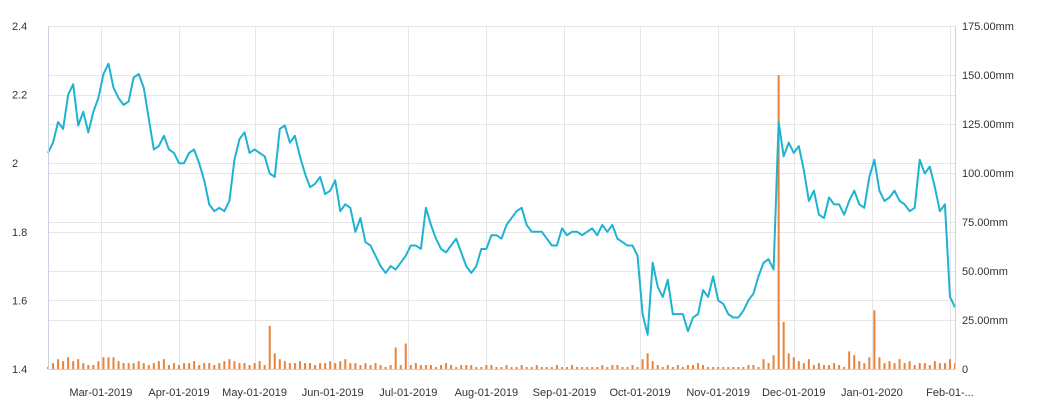  Describe the element at coordinates (19, 233) in the screenshot. I see `y-tick-label: 1.8` at that location.